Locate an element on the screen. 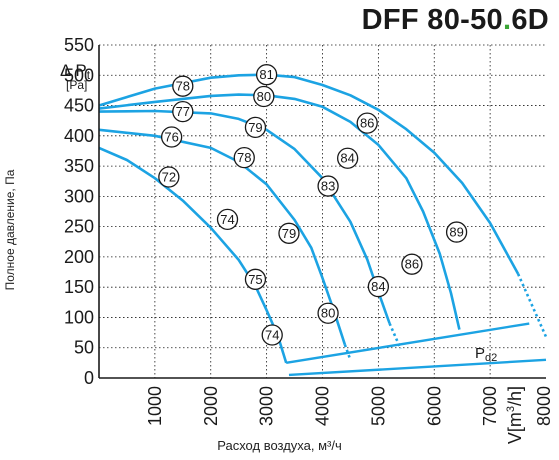  label-layer: Pd2 is located at coordinates (486, 354).